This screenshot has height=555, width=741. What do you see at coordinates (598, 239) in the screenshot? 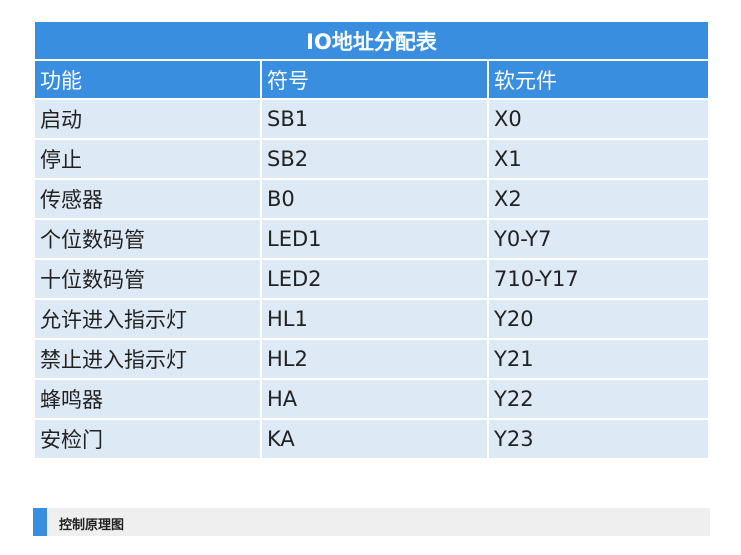
I see `cell-device: Y0-Y7` at bounding box center [598, 239].